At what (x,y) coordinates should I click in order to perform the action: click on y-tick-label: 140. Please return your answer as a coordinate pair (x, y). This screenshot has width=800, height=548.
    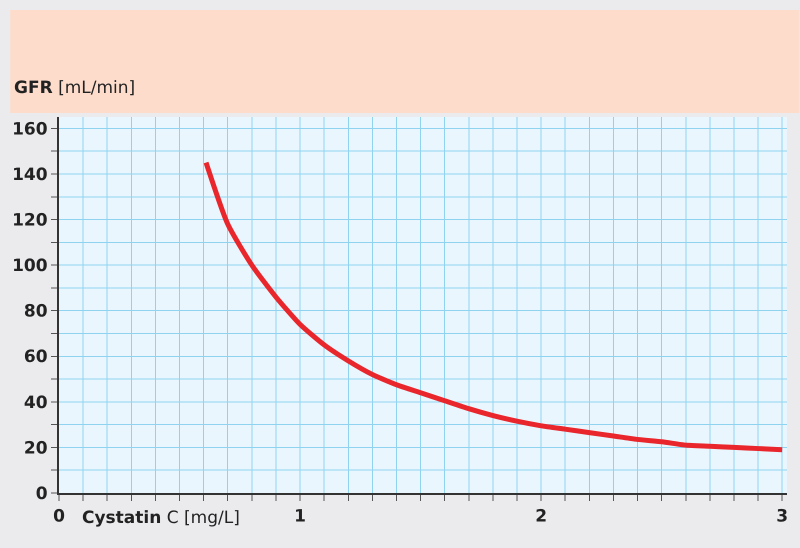
    Looking at the image, I should click on (30, 174).